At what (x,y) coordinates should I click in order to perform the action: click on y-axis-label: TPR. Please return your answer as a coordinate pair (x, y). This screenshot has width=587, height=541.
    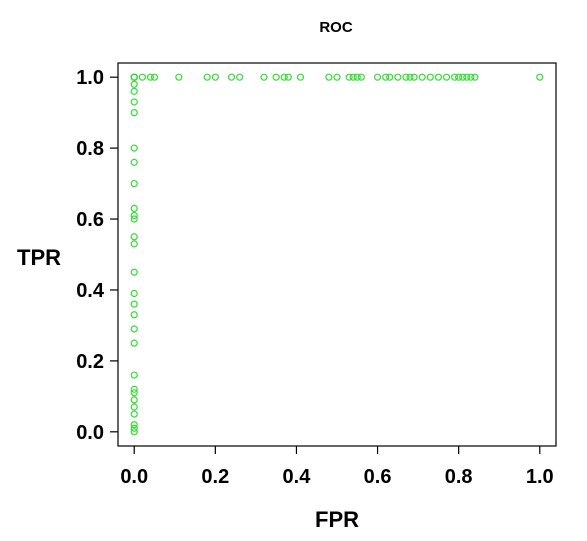
    Looking at the image, I should click on (39, 257).